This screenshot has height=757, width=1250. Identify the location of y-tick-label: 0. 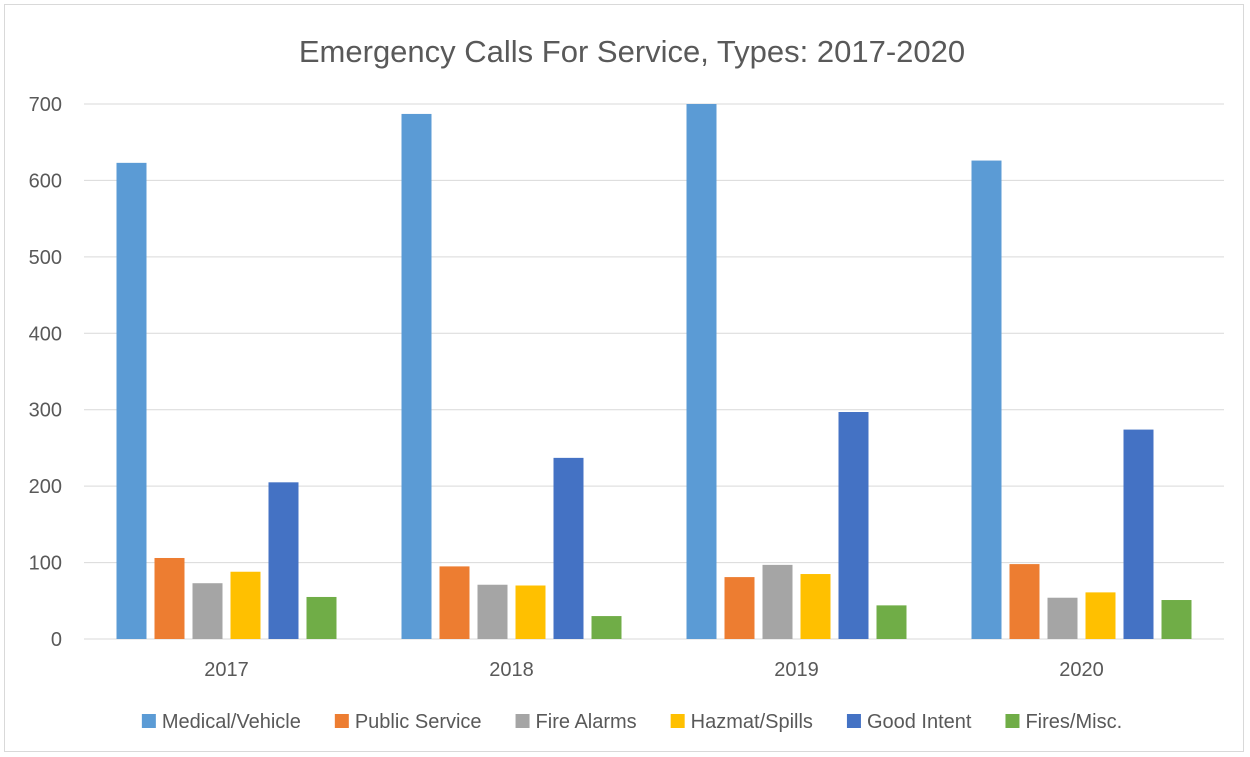
(56, 640).